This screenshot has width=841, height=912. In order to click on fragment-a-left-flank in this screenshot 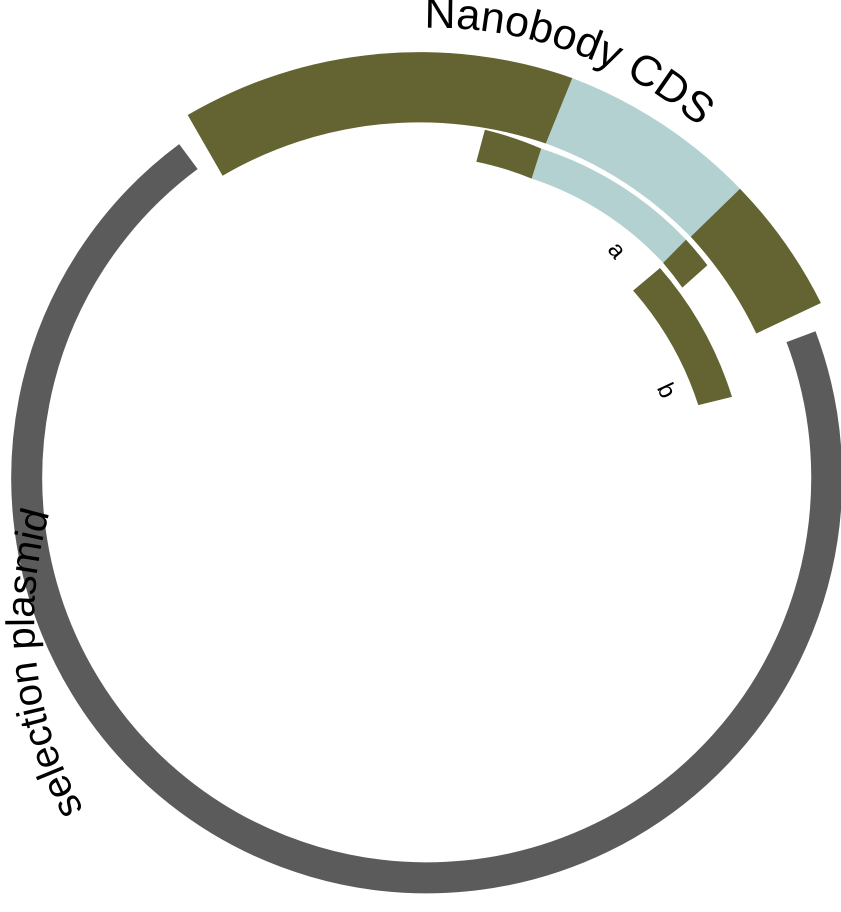, I will do `click(509, 154)`.